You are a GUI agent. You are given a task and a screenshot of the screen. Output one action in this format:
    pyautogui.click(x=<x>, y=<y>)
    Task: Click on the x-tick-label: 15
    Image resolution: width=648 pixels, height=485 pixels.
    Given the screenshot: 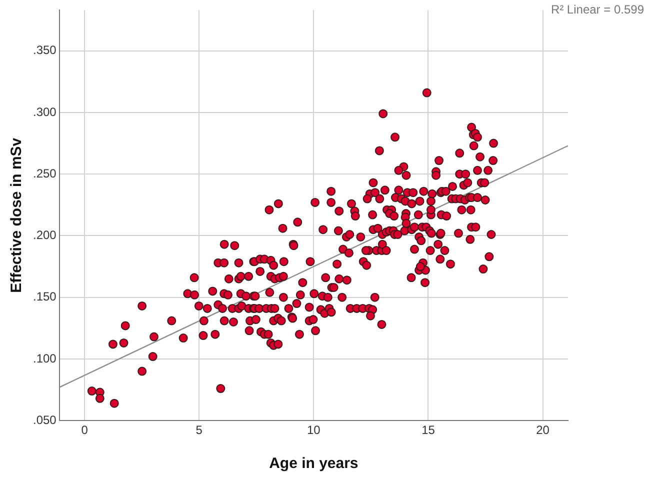 What is the action you would take?
    pyautogui.click(x=429, y=430)
    